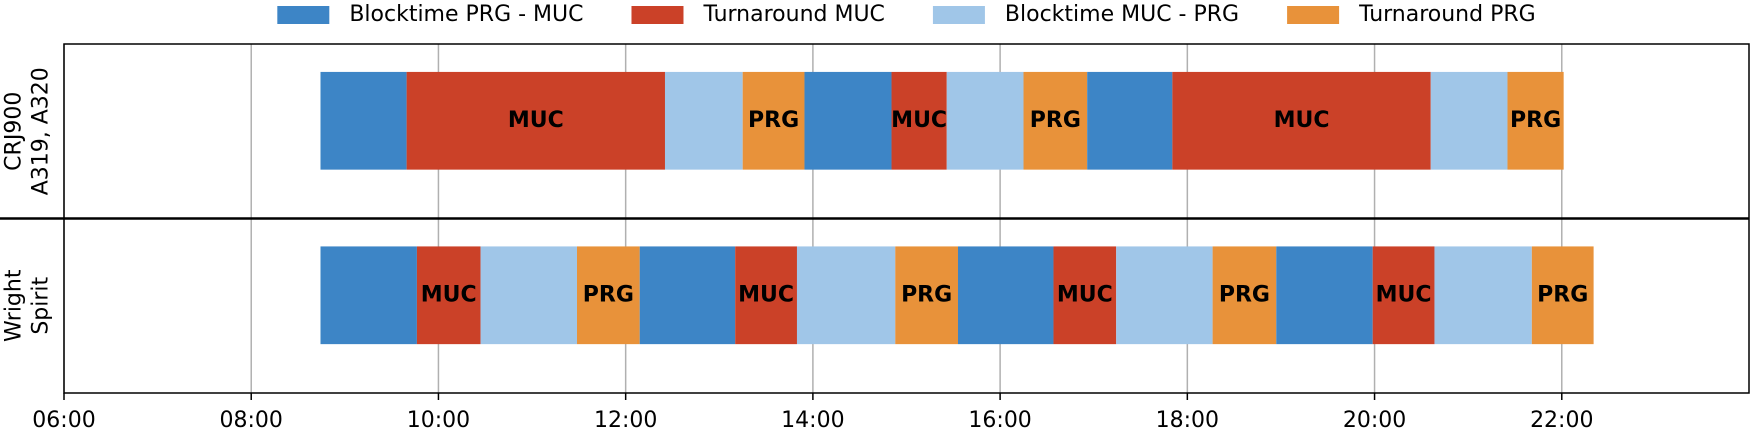  What do you see at coordinates (1122, 14) in the screenshot?
I see `legend-label: Blocktime MUC - PRG` at bounding box center [1122, 14].